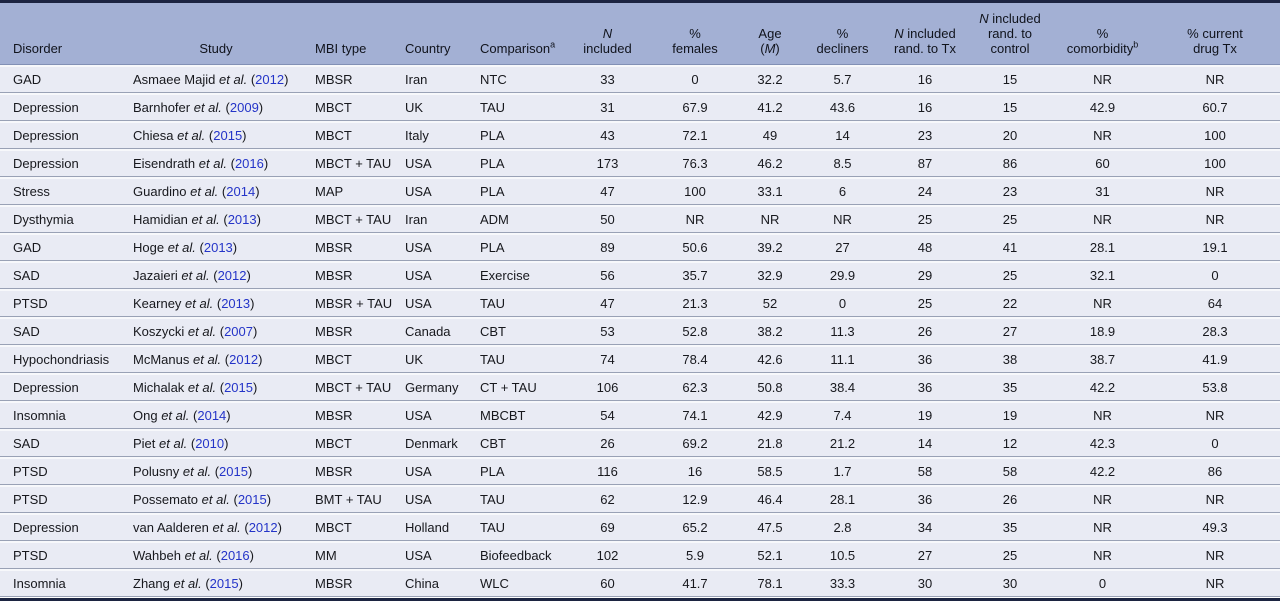 The height and width of the screenshot is (601, 1280). I want to click on header-text: included, so click(1014, 18).